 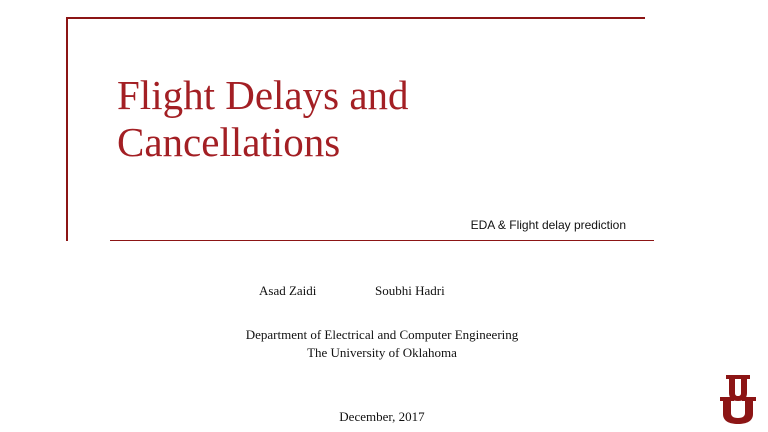 What do you see at coordinates (67, 129) in the screenshot?
I see `frame-left-rule` at bounding box center [67, 129].